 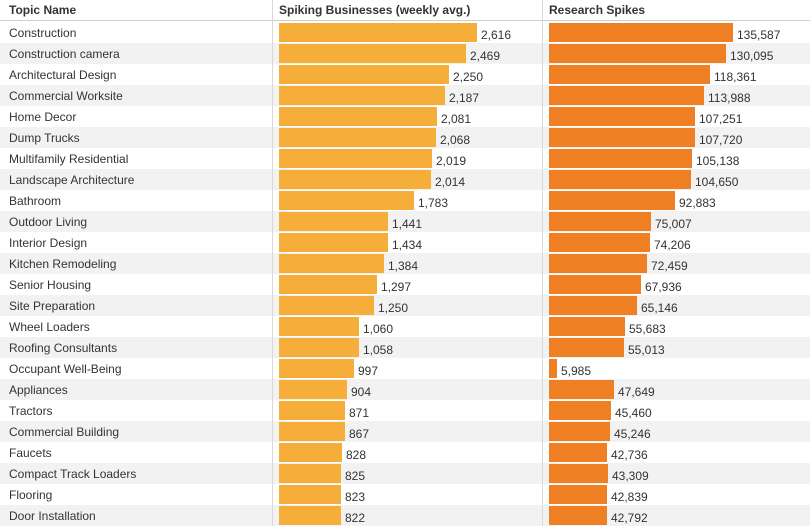 I want to click on topic-label: Bathroom, so click(x=35, y=201).